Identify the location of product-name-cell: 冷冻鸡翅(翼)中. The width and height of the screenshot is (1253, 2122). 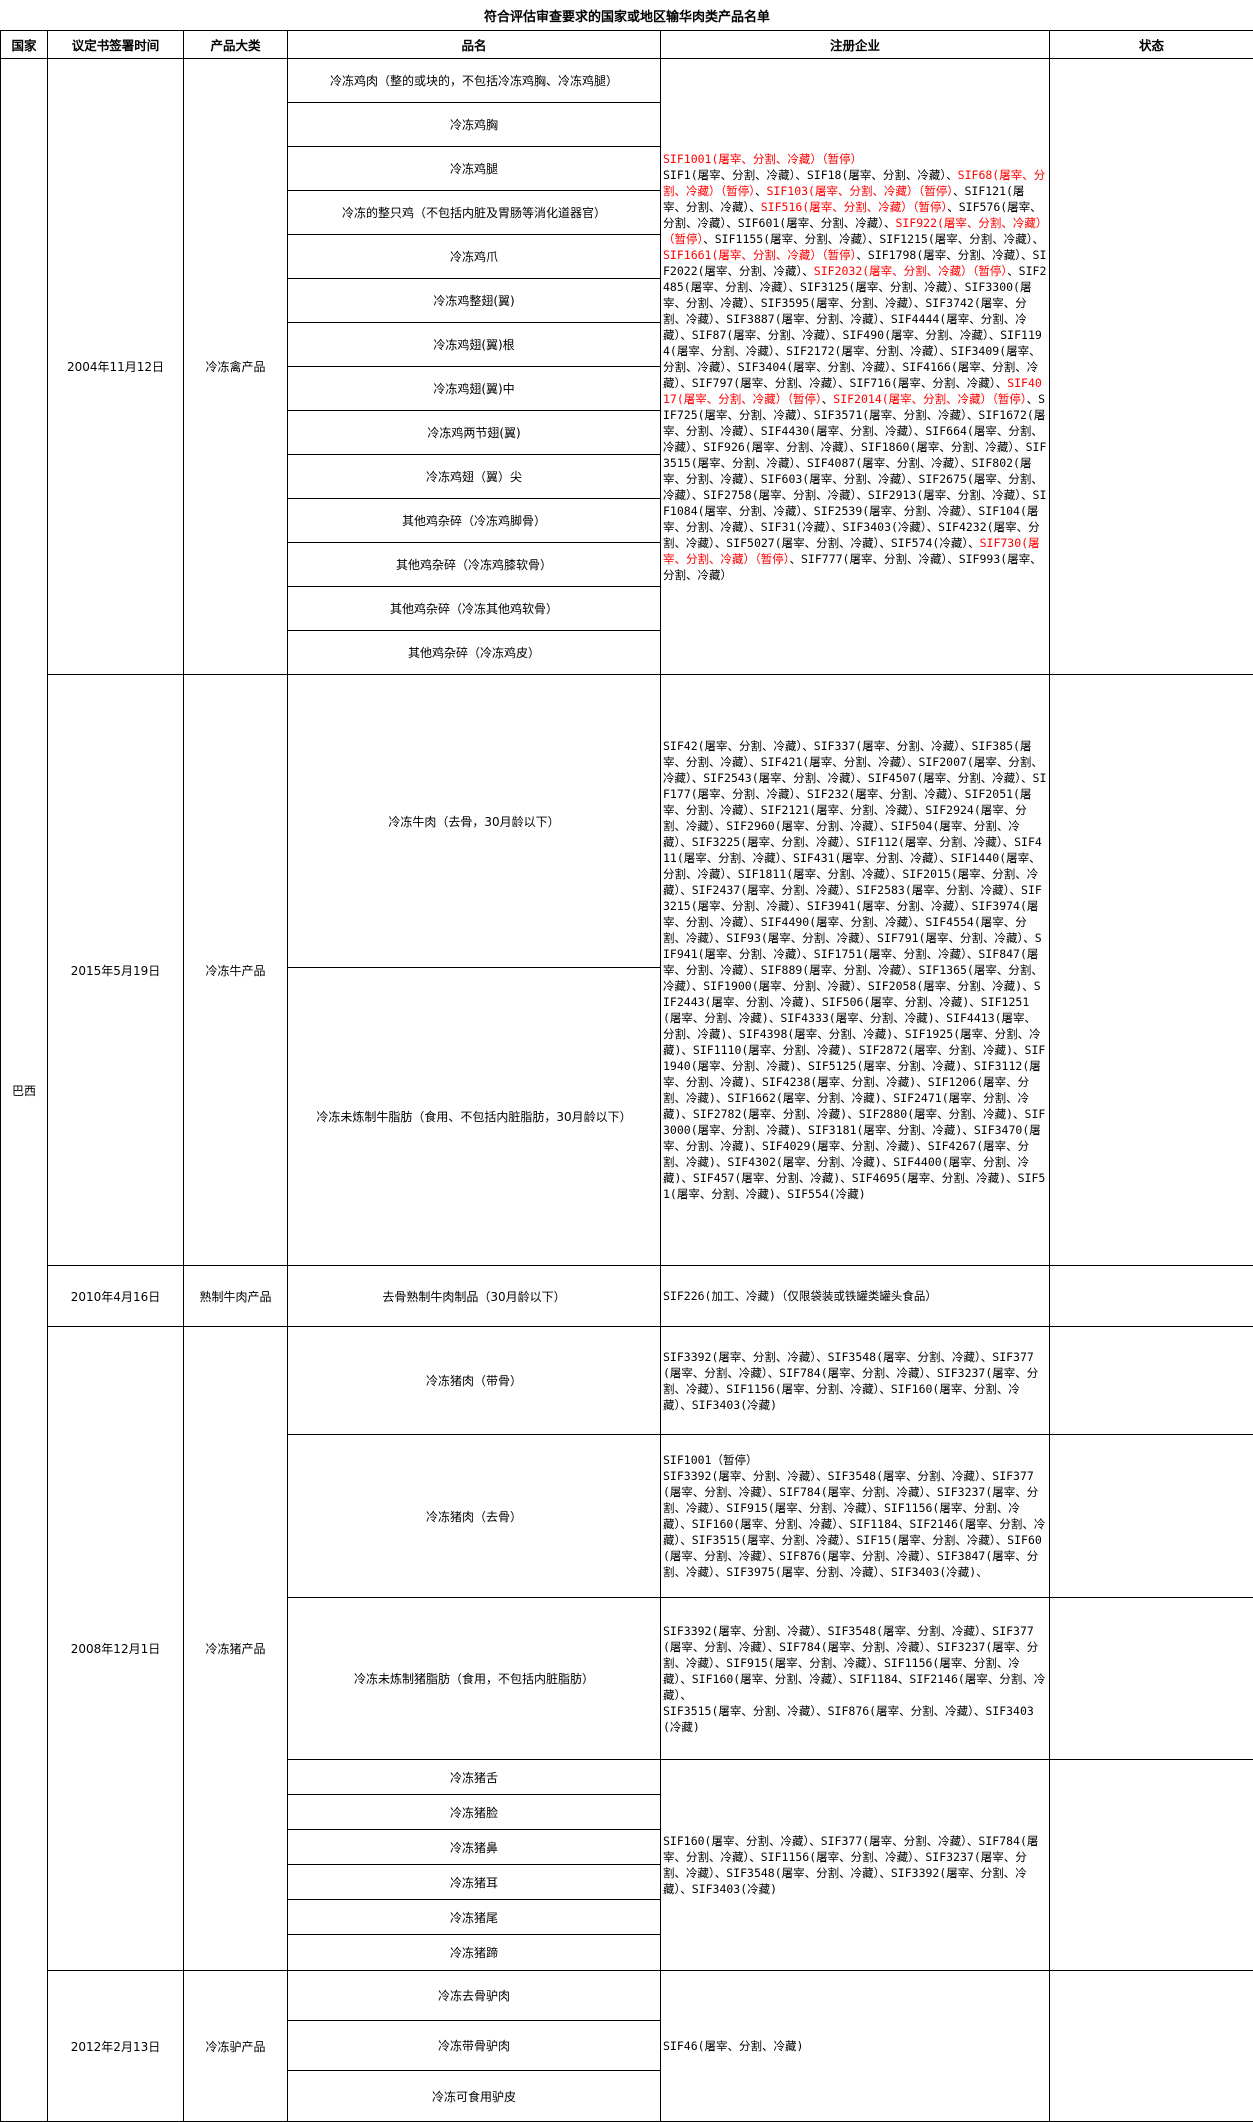
(474, 389).